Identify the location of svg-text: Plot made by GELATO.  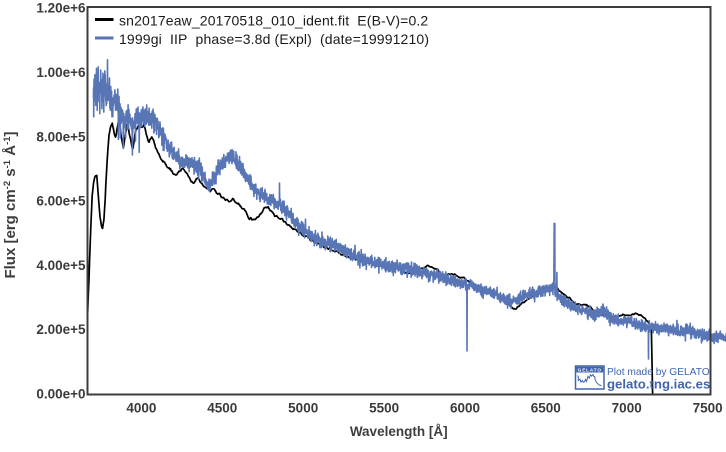
(658, 372).